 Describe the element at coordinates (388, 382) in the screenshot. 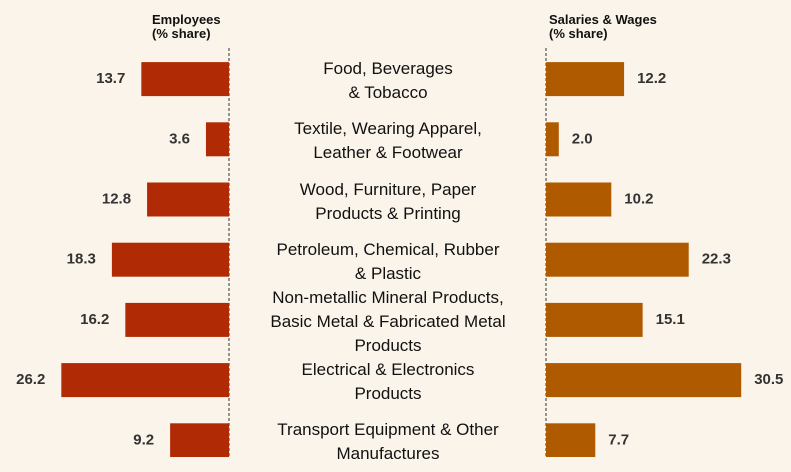

I see `category-label: Electrical & Electronics Products` at that location.